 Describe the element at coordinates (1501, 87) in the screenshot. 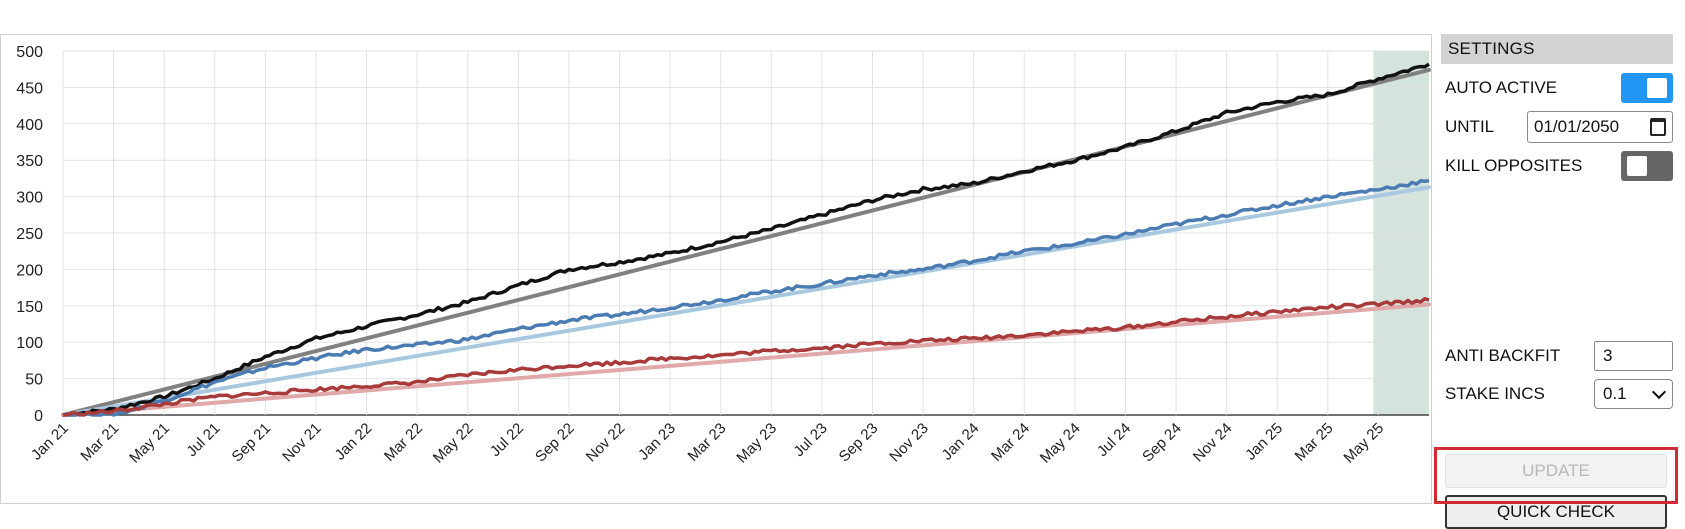

I see `auto-active-label: AUTO ACTIVE` at that location.